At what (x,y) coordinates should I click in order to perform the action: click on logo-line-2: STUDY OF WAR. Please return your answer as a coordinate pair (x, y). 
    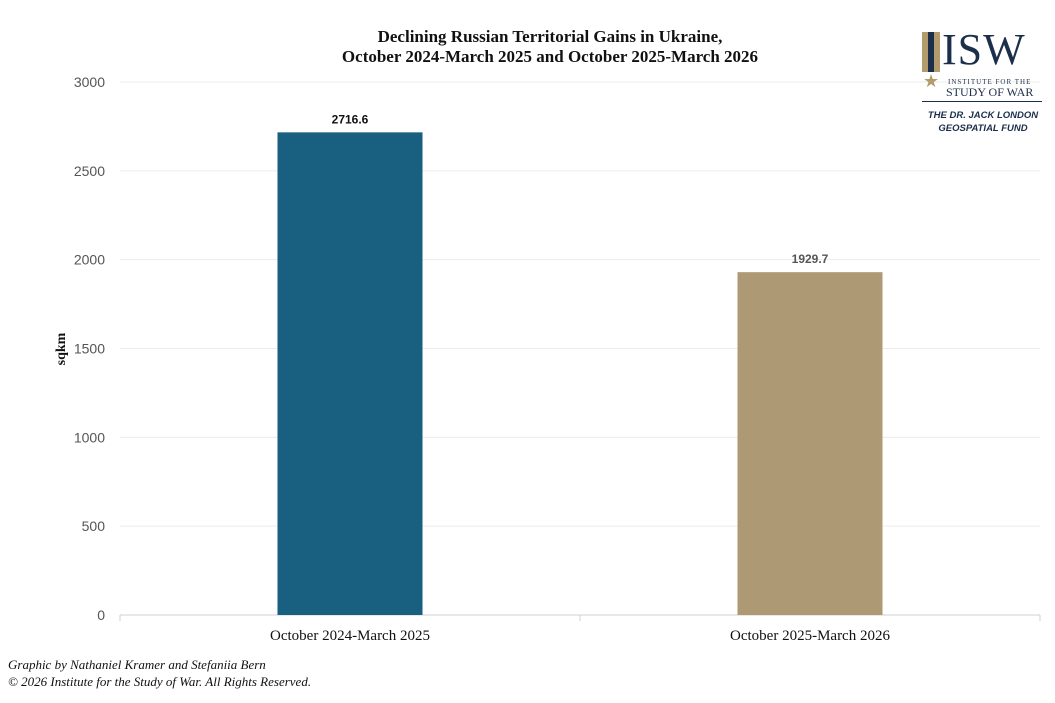
    Looking at the image, I should click on (990, 92).